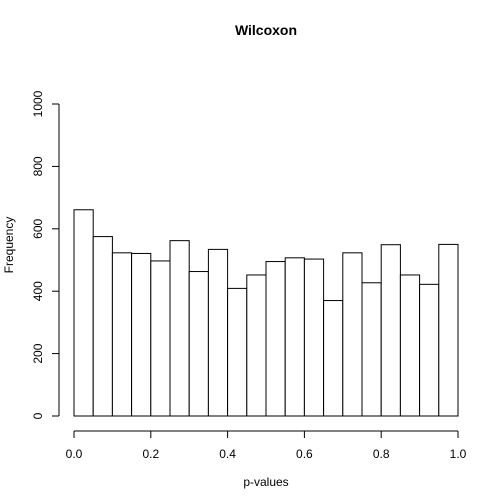  Describe the element at coordinates (38, 166) in the screenshot. I see `y-tick-label: 800` at that location.